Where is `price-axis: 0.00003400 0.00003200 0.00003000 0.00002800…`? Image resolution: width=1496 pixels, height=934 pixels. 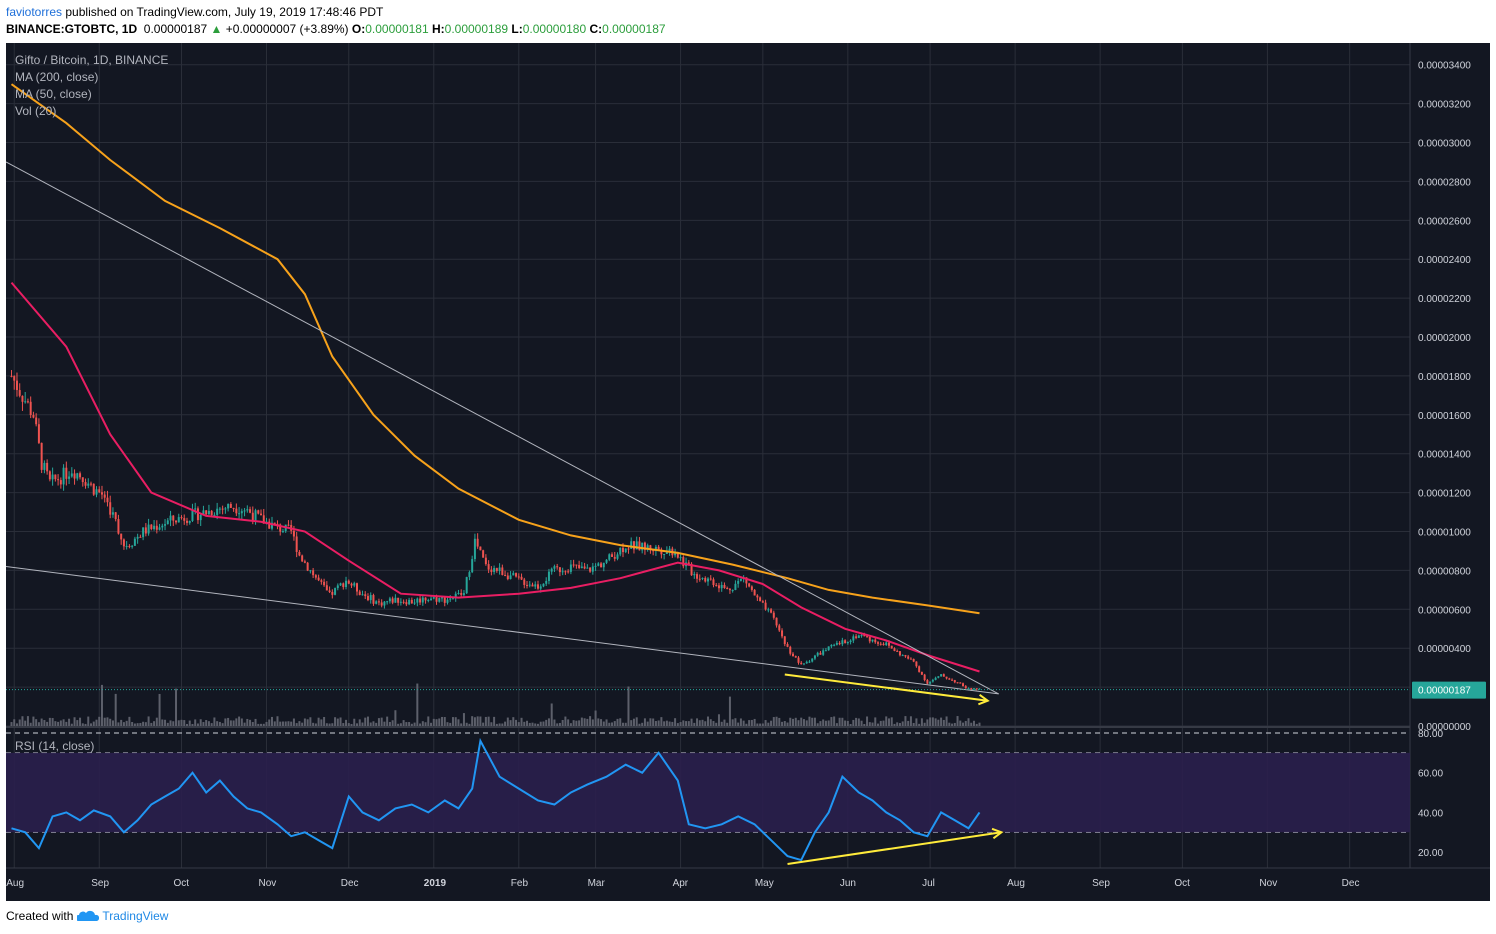
price-axis: 0.00003400 0.00003200 0.00003000 0.00002800… is located at coordinates (1449, 397).